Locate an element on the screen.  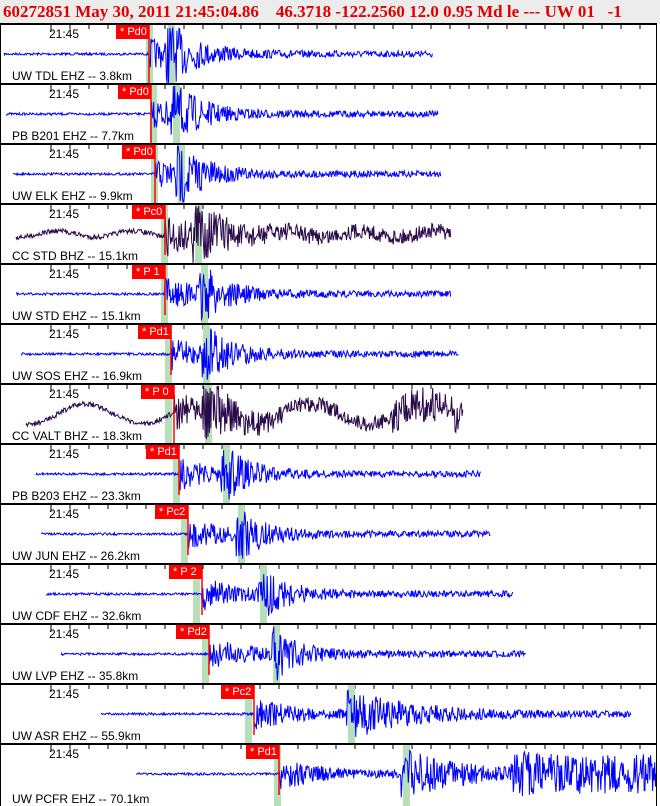
trace-panel: 21:45 UW PCFR EHZ -- 70.1km * Pd1 is located at coordinates (328, 774).